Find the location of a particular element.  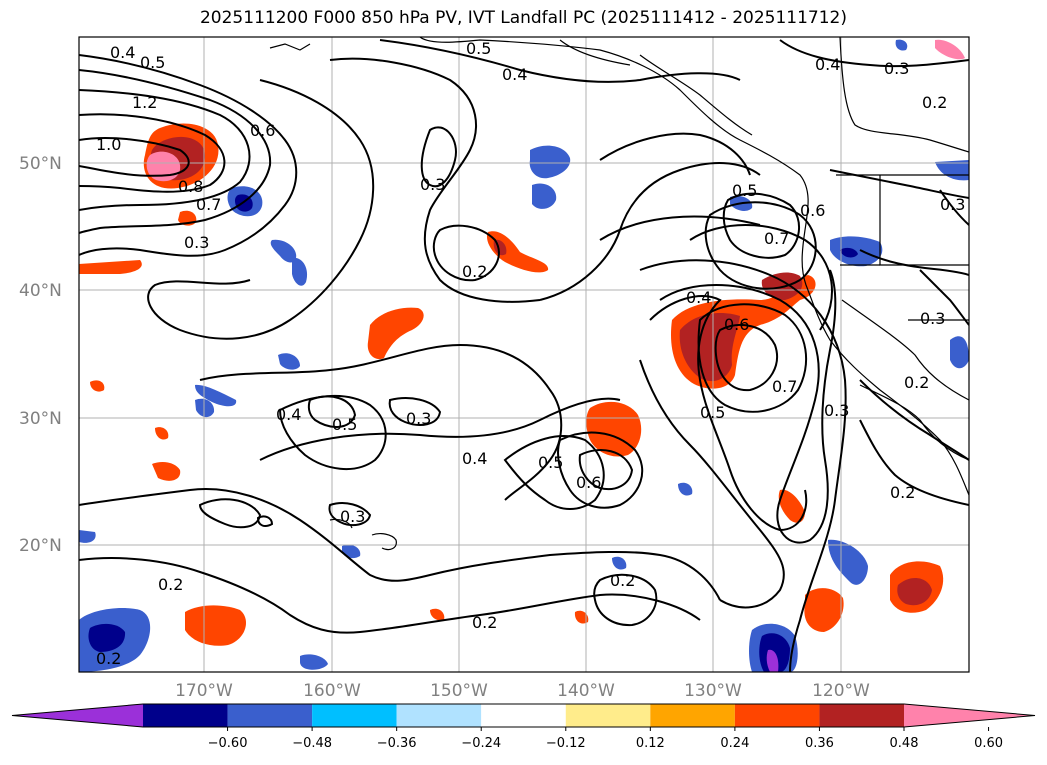

colorbar-tick-label: −0.48 is located at coordinates (312, 743).